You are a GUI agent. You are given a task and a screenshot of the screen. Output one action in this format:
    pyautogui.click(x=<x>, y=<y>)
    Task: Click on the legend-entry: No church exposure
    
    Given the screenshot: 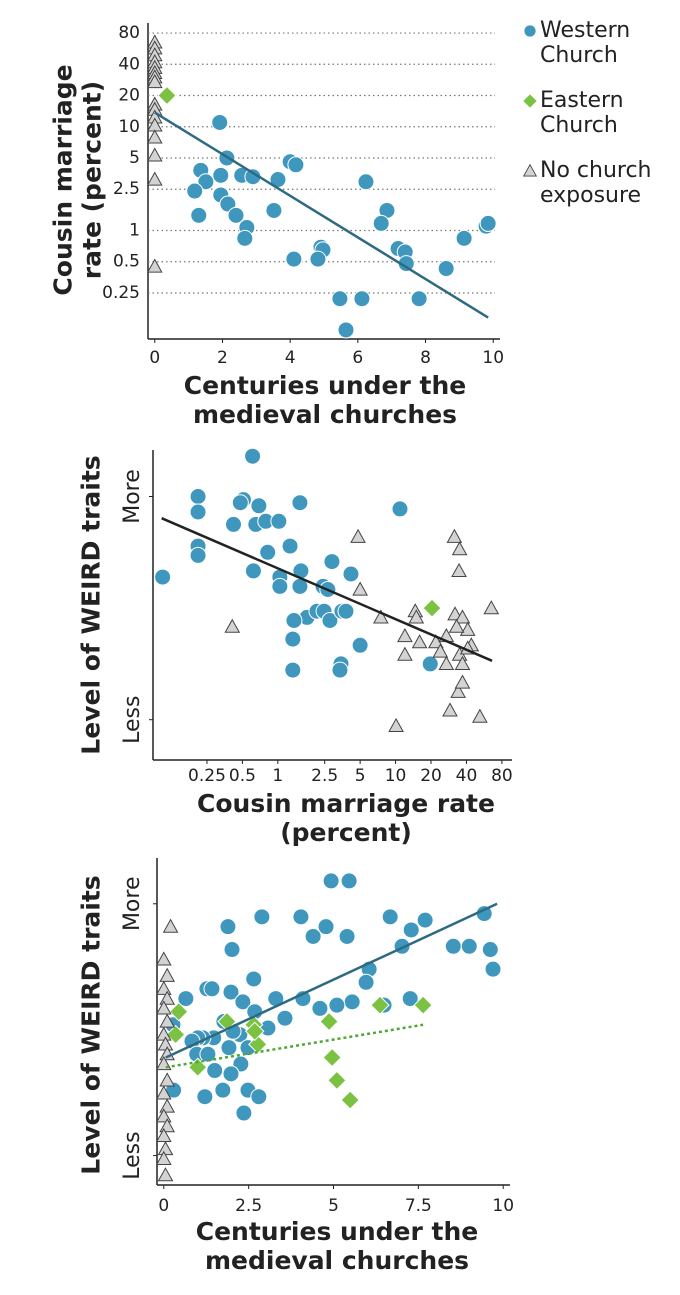 What is the action you would take?
    pyautogui.click(x=601, y=183)
    